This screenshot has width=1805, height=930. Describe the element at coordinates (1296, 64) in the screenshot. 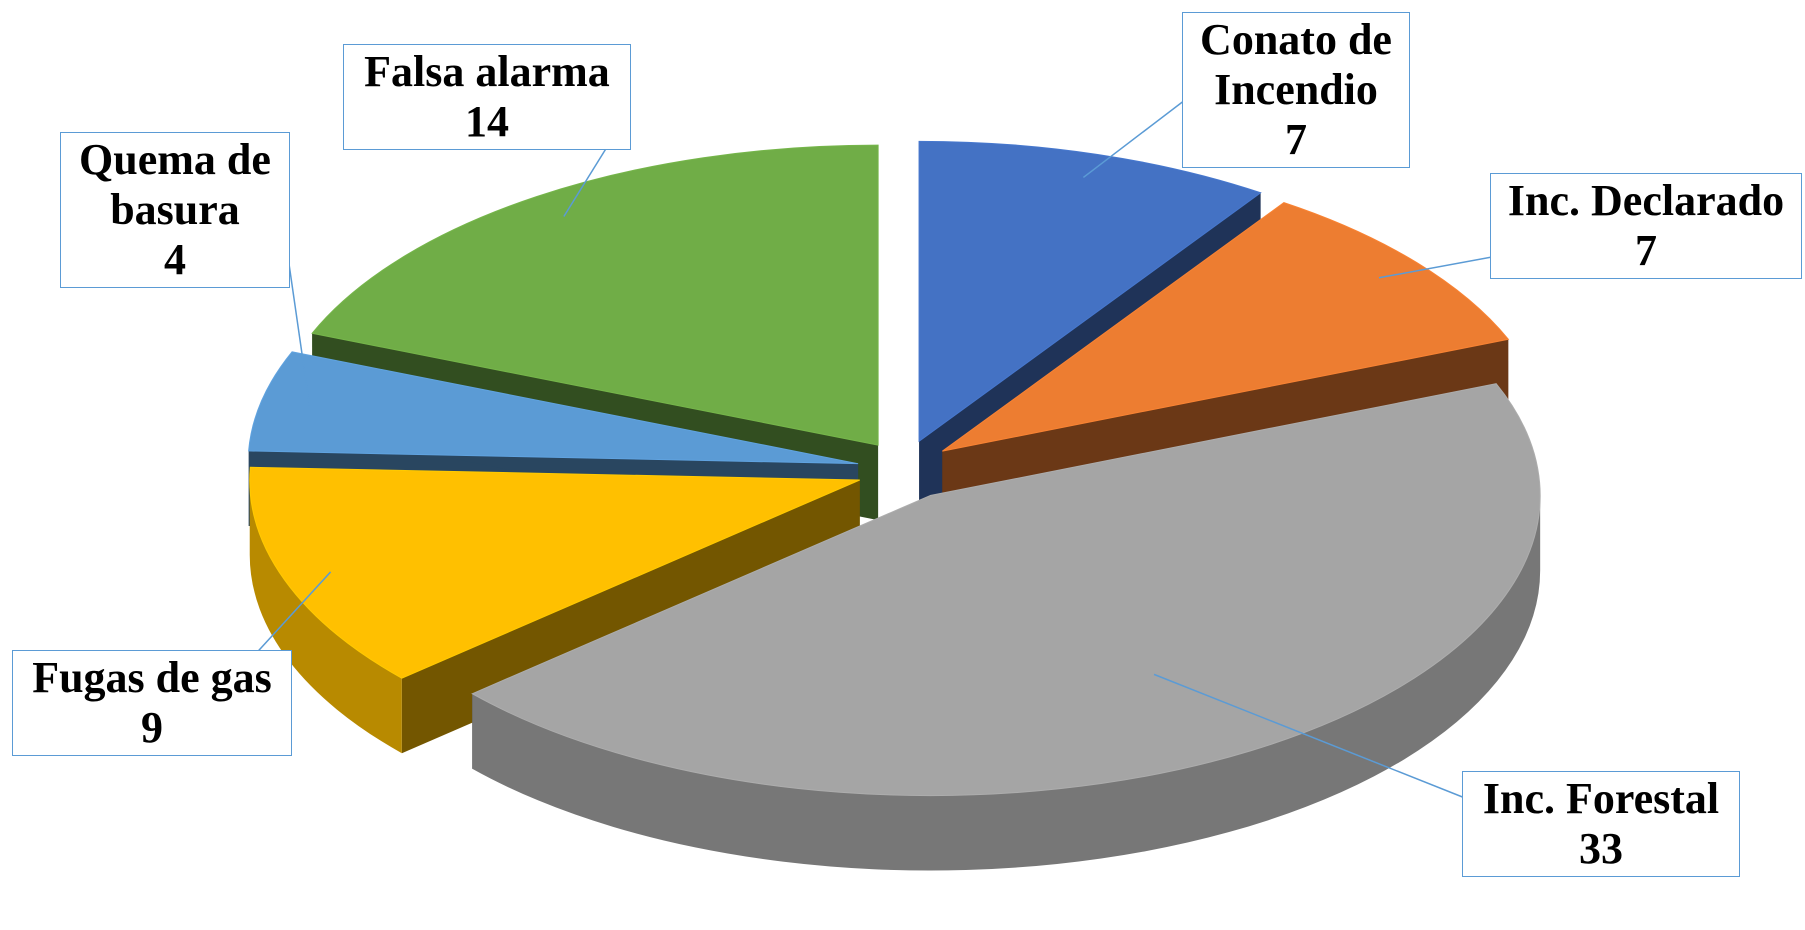

I see `label-category: Conato de Incendio` at that location.